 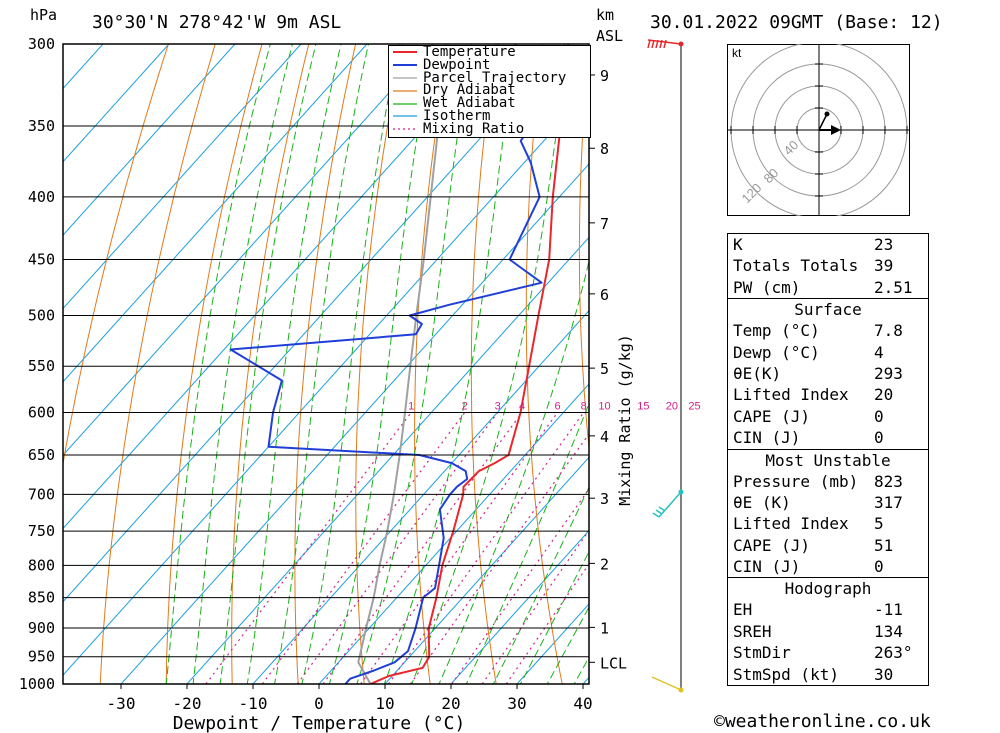 What do you see at coordinates (604, 564) in the screenshot?
I see `height-tick-label: 2` at bounding box center [604, 564].